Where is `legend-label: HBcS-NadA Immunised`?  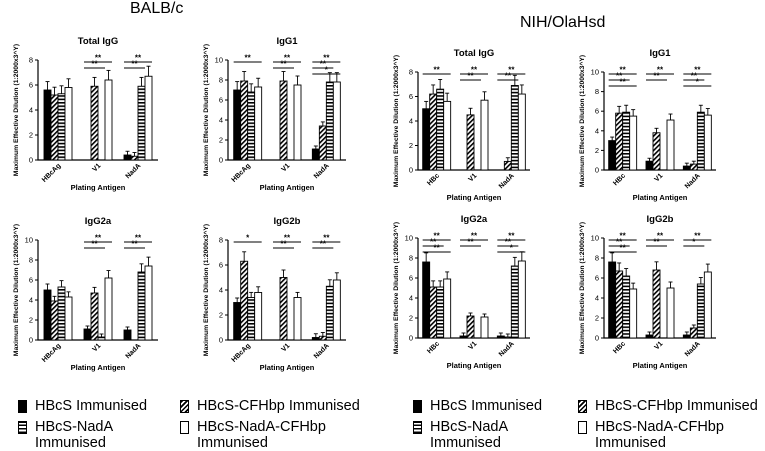 legend-label: HBcS-NadA Immunised is located at coordinates (74, 435).